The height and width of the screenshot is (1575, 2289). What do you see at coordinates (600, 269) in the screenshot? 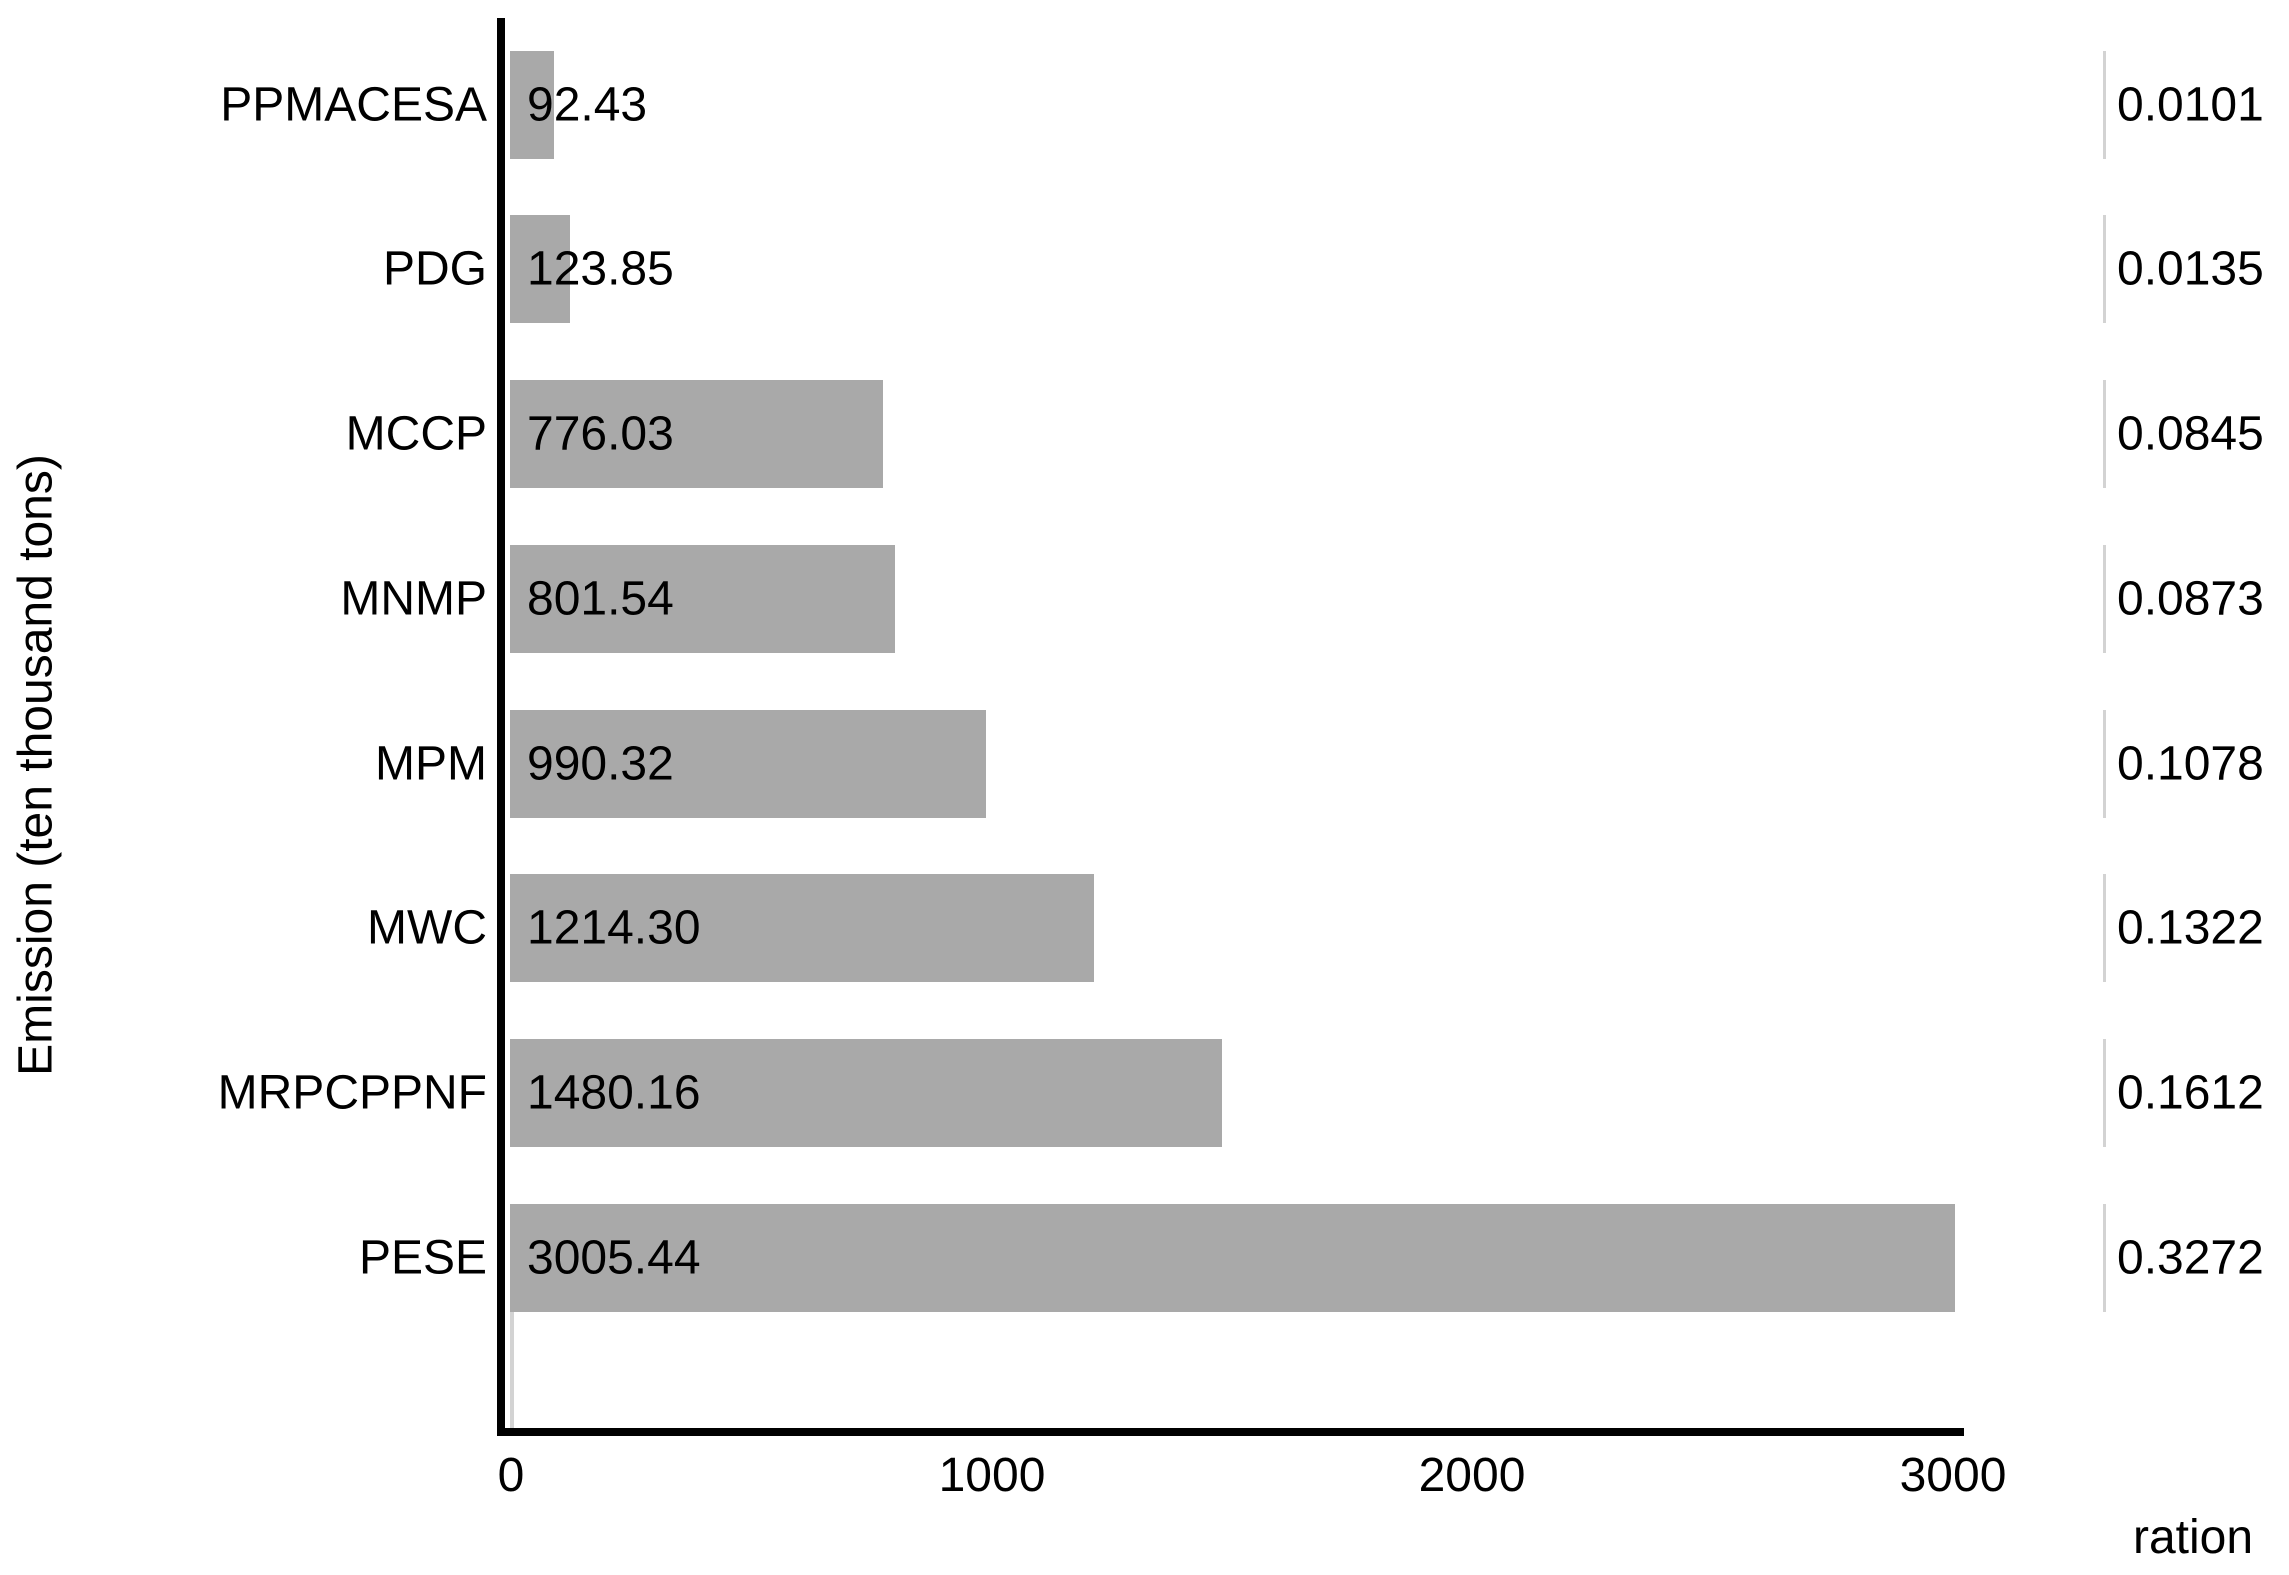
I see `value-label-pdg: 123.85` at bounding box center [600, 269].